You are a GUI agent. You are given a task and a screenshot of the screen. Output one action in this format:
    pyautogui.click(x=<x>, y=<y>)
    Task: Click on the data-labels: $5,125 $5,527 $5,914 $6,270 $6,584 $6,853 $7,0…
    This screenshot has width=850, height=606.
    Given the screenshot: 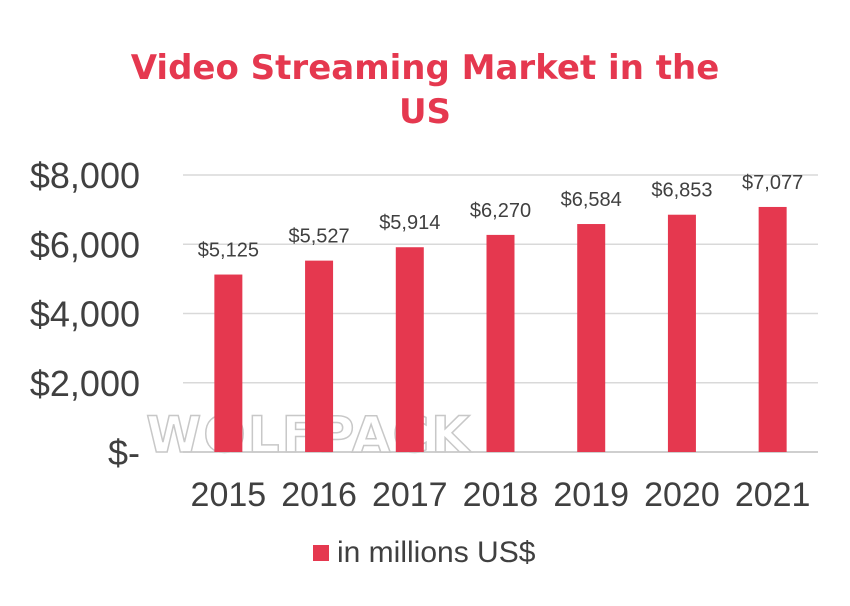 What is the action you would take?
    pyautogui.click(x=500, y=217)
    